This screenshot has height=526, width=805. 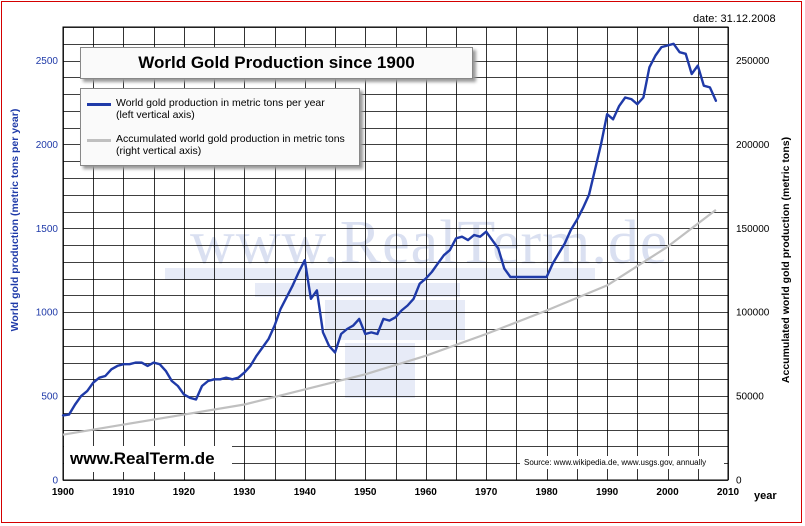 What do you see at coordinates (159, 151) in the screenshot?
I see `legend-note-accumulated: (right vertical axis)` at bounding box center [159, 151].